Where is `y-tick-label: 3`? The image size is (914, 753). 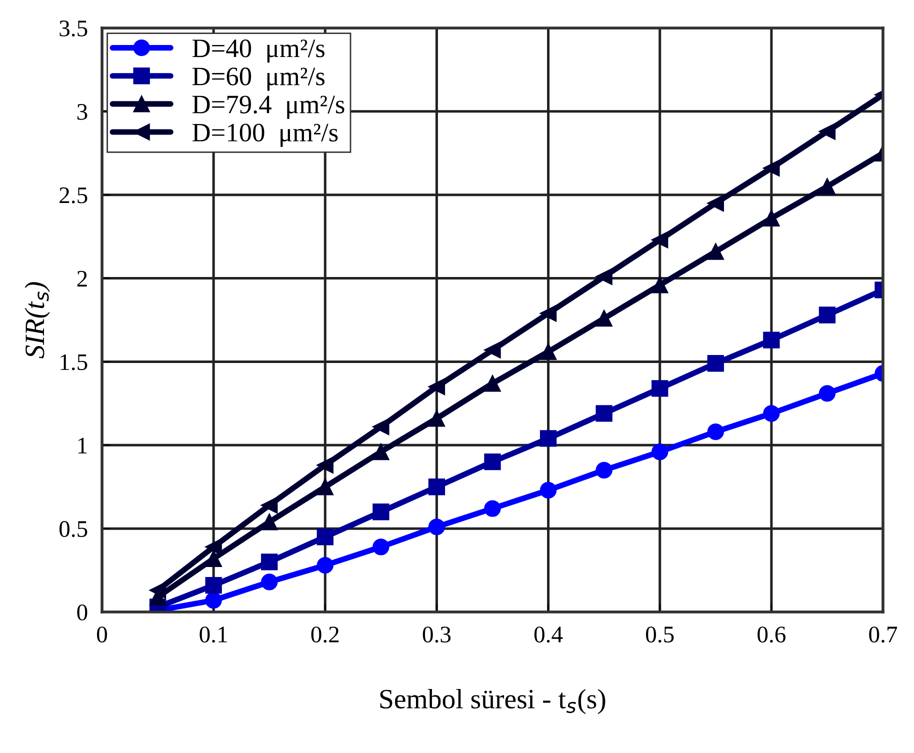
y-tick-label: 3 is located at coordinates (82, 112).